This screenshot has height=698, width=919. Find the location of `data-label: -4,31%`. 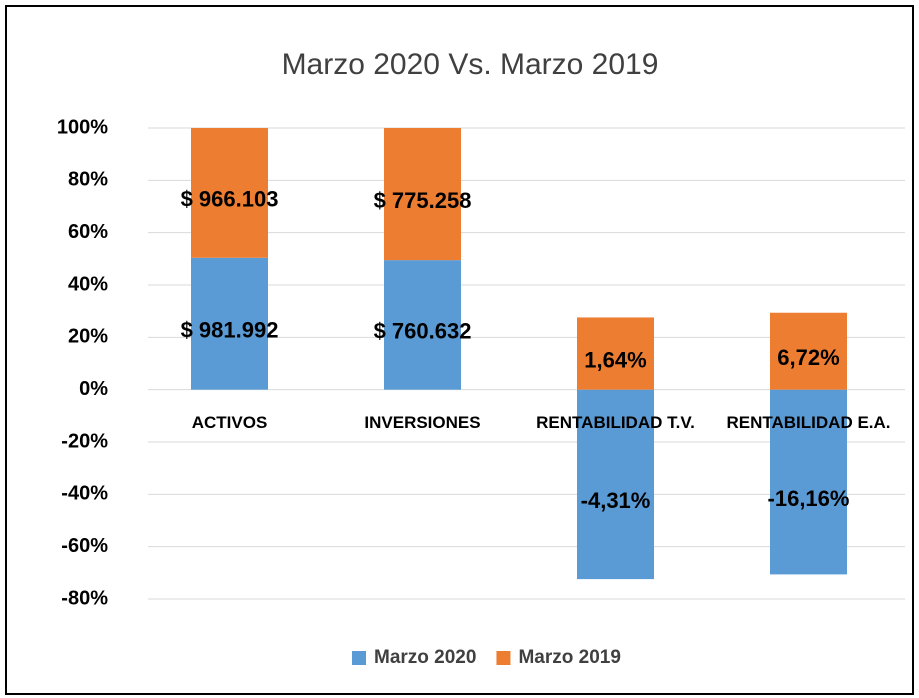

data-label: -4,31% is located at coordinates (616, 500).